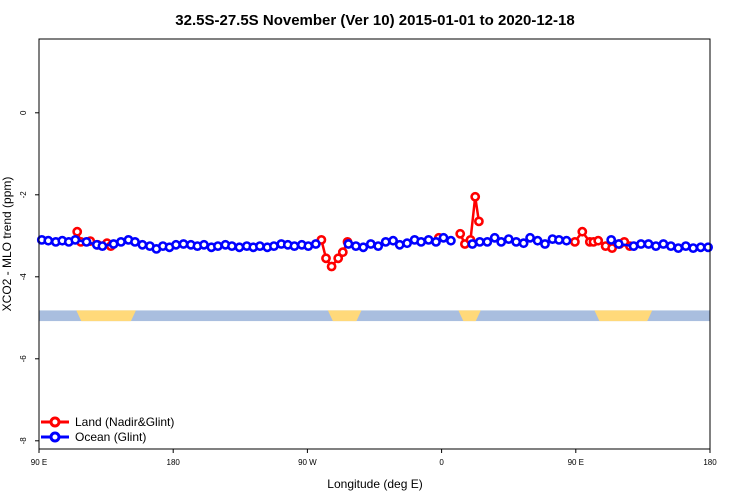 The image size is (750, 500). Describe the element at coordinates (23, 441) in the screenshot. I see `y-tick-label: -8` at that location.